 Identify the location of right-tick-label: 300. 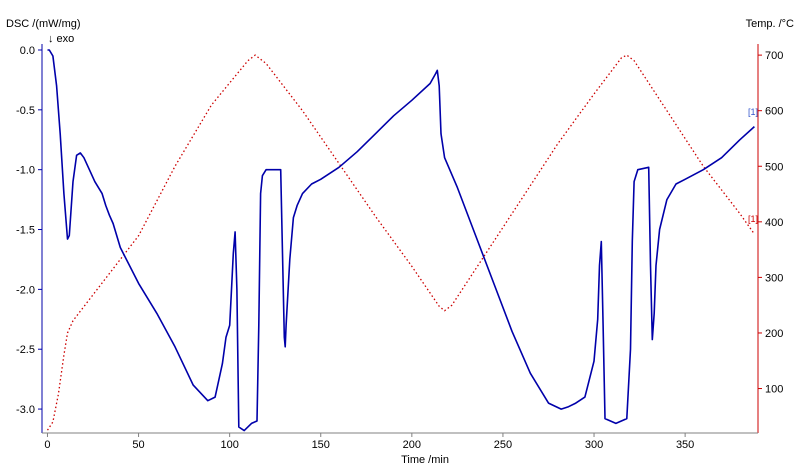
(774, 278).